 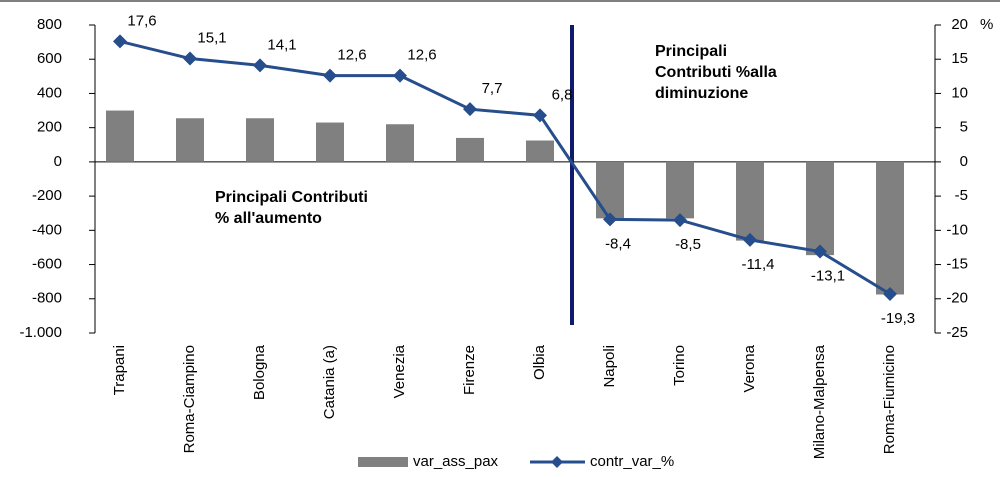 What do you see at coordinates (961, 195) in the screenshot?
I see `y2-tick-label: -5` at bounding box center [961, 195].